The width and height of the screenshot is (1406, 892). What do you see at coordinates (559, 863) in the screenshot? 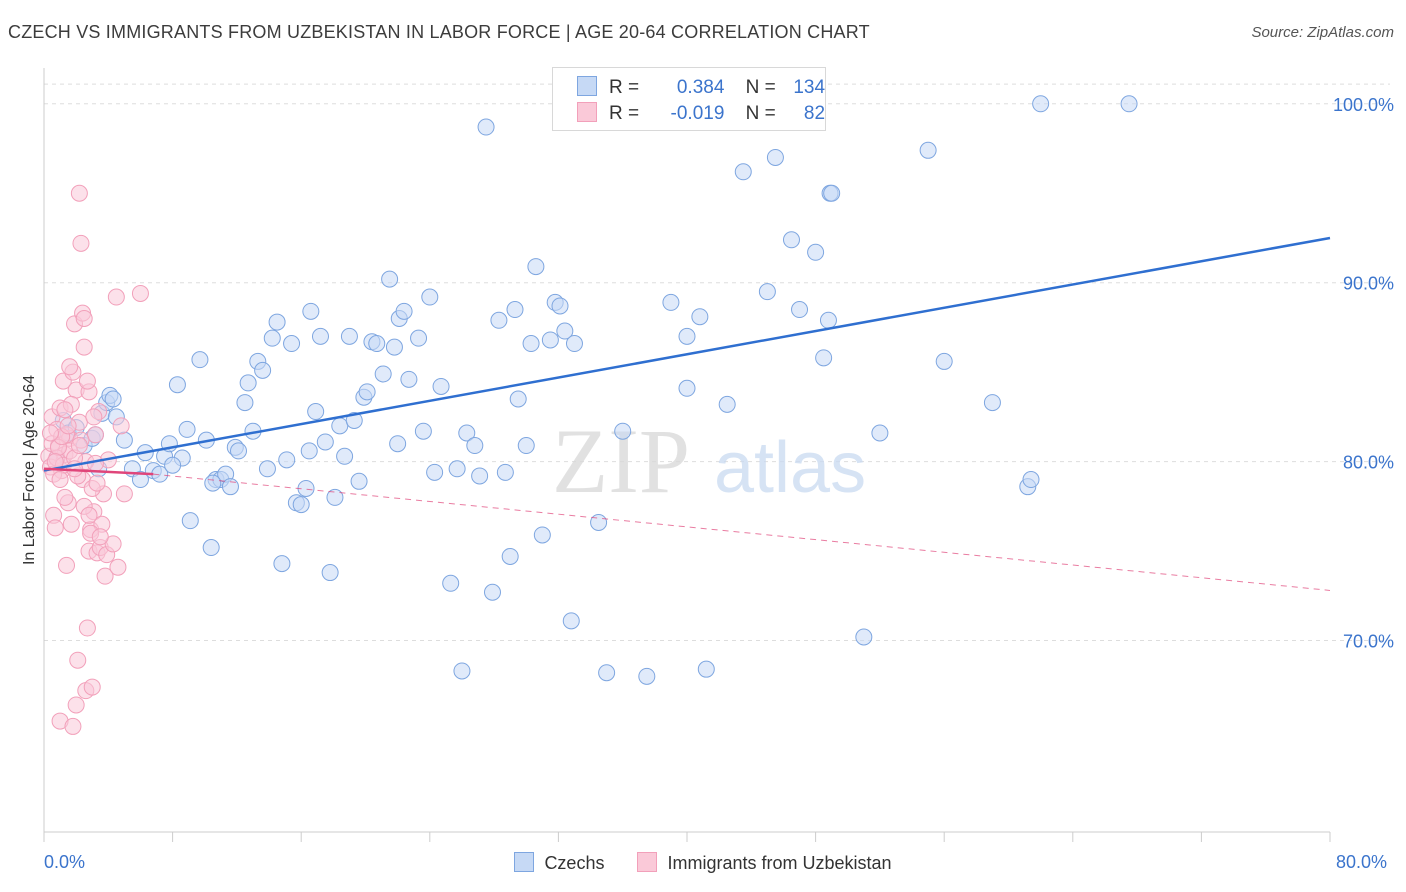
I see `legend-item-czechs: Czechs` at bounding box center [559, 863].